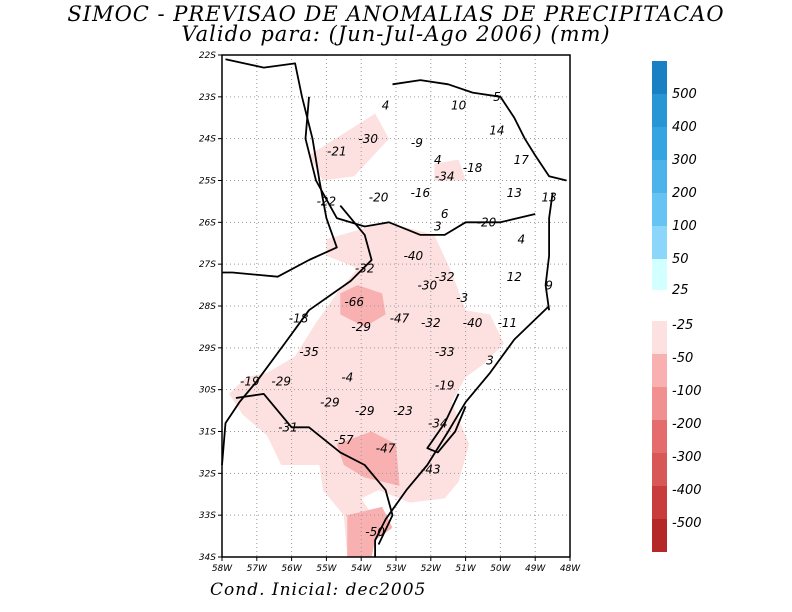 Image resolution: width=792 pixels, height=612 pixels. What do you see at coordinates (446, 423) in the screenshot?
I see `lagoa-dos-patos` at bounding box center [446, 423].